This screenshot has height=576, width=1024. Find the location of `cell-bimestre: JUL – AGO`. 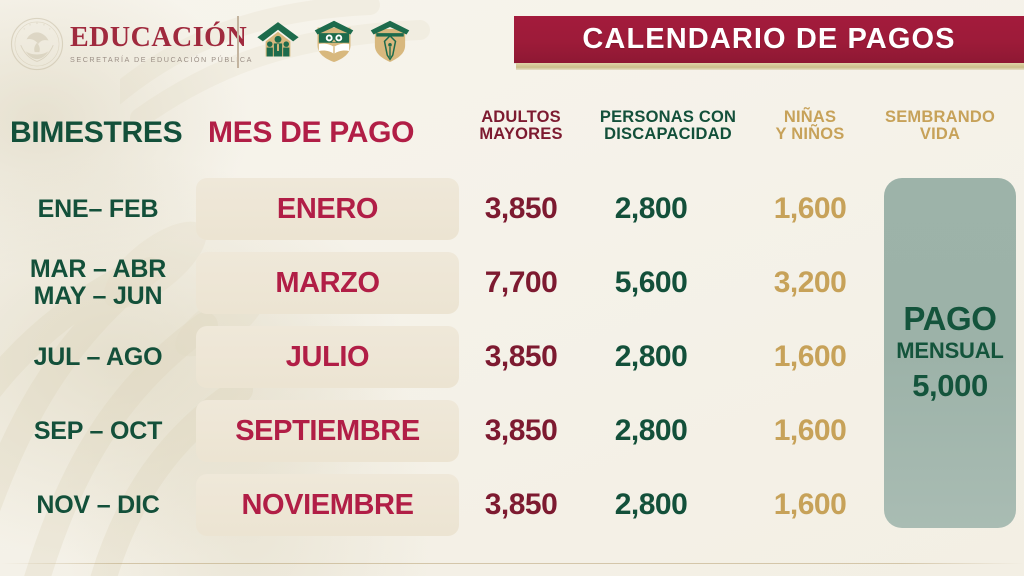

cell-bimestre: JUL – AGO is located at coordinates (98, 357).